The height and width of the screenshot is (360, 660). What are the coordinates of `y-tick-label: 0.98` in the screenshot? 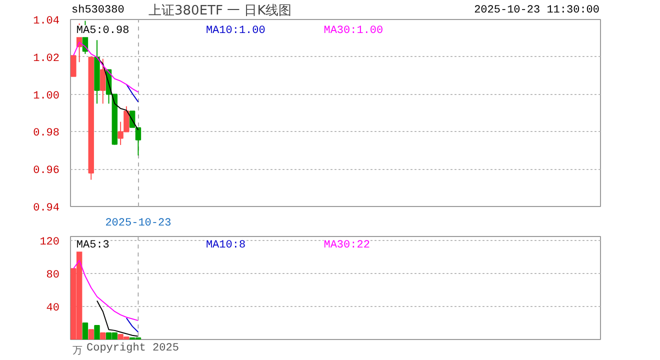 It's located at (46, 134).